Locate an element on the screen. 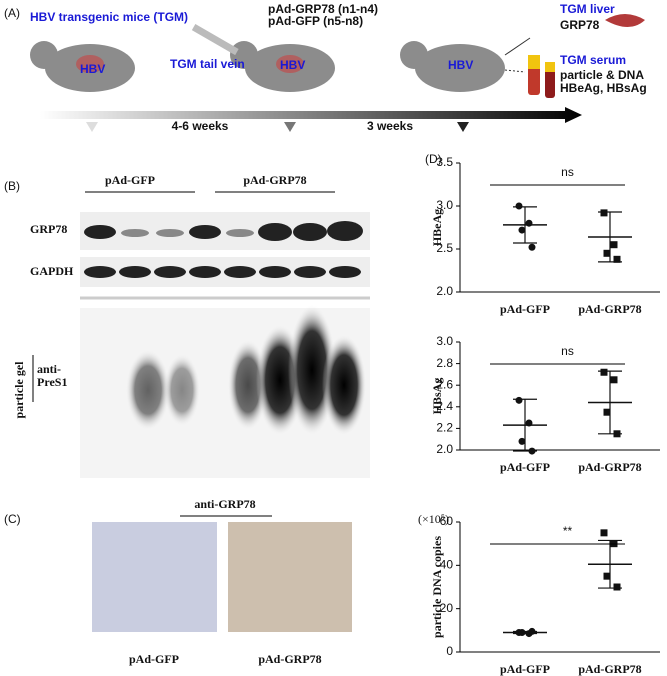  y-tick-label: 2.8 is located at coordinates (444, 363).